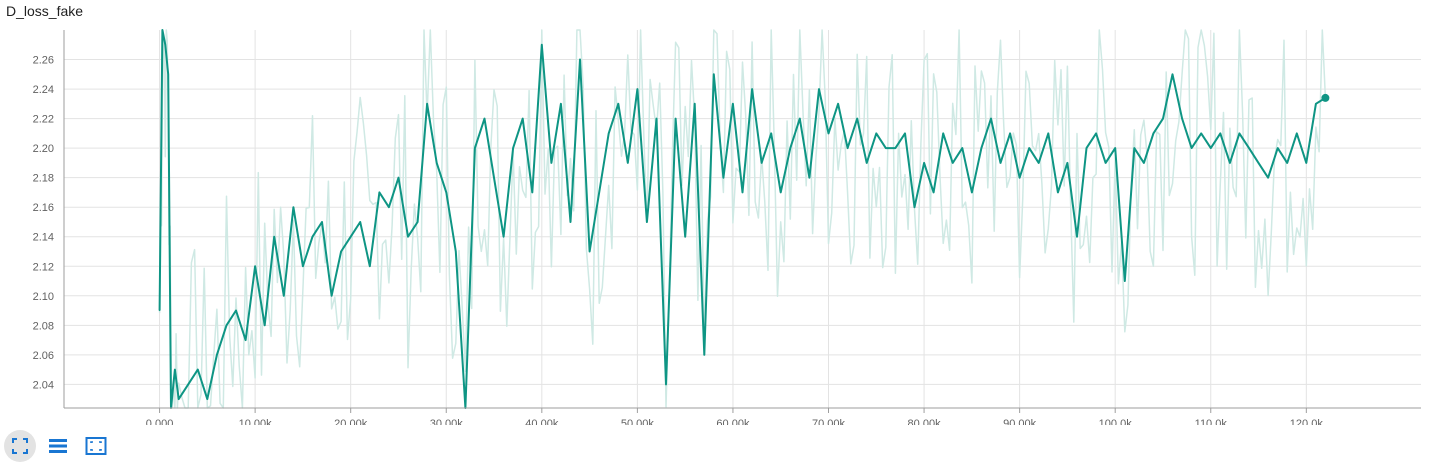  Describe the element at coordinates (1325, 97) in the screenshot. I see `last-value-marker` at that location.